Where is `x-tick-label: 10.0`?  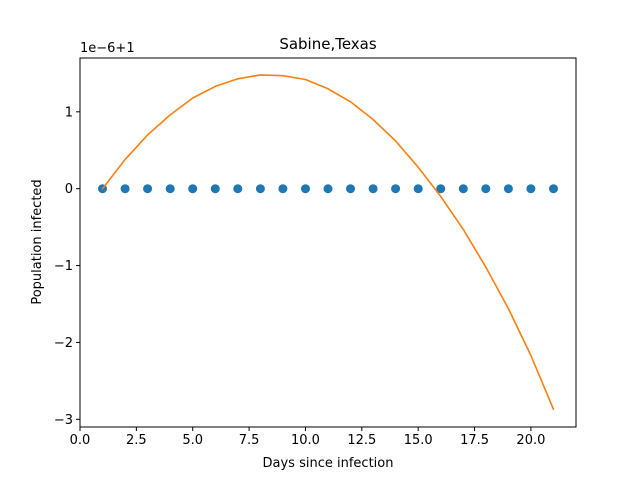
x-tick-label: 10.0 is located at coordinates (305, 440).